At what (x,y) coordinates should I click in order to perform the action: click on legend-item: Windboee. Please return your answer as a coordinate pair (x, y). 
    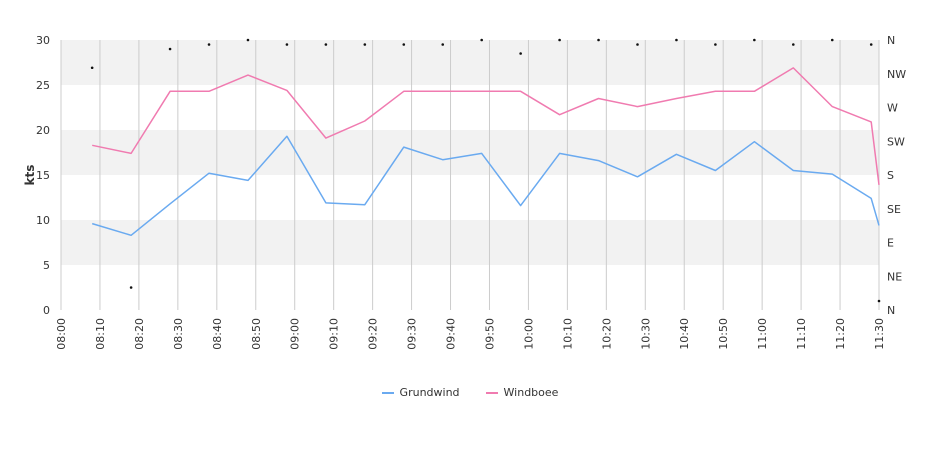
    Looking at the image, I should click on (522, 392).